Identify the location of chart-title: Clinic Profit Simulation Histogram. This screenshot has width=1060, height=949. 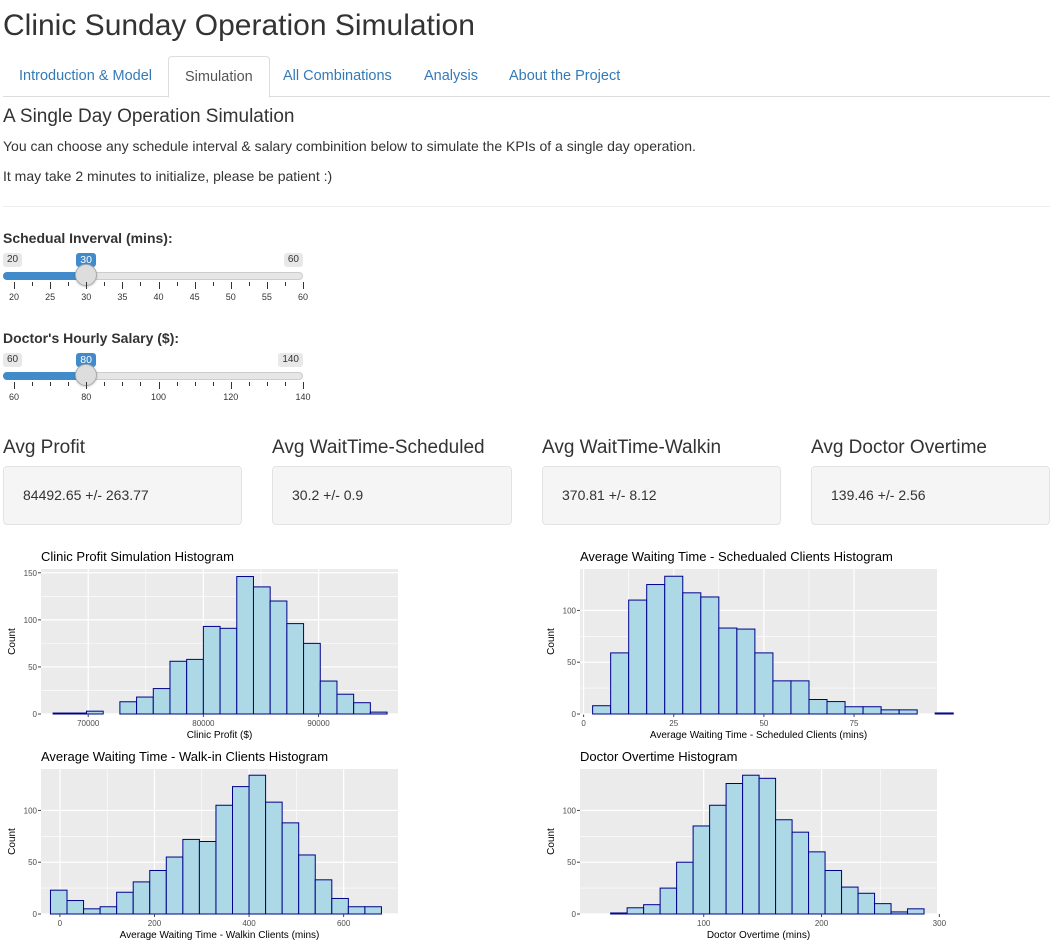
(137, 556).